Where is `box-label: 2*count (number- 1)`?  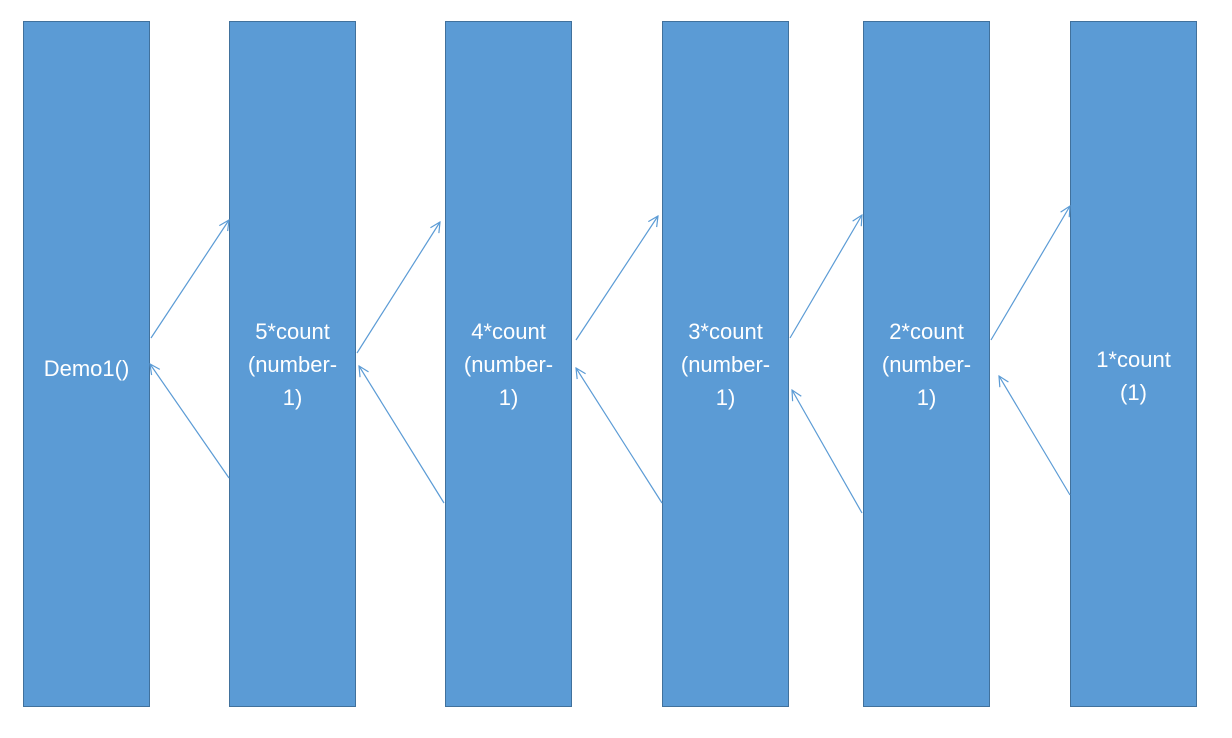
box-label: 2*count (number- 1) is located at coordinates (926, 364).